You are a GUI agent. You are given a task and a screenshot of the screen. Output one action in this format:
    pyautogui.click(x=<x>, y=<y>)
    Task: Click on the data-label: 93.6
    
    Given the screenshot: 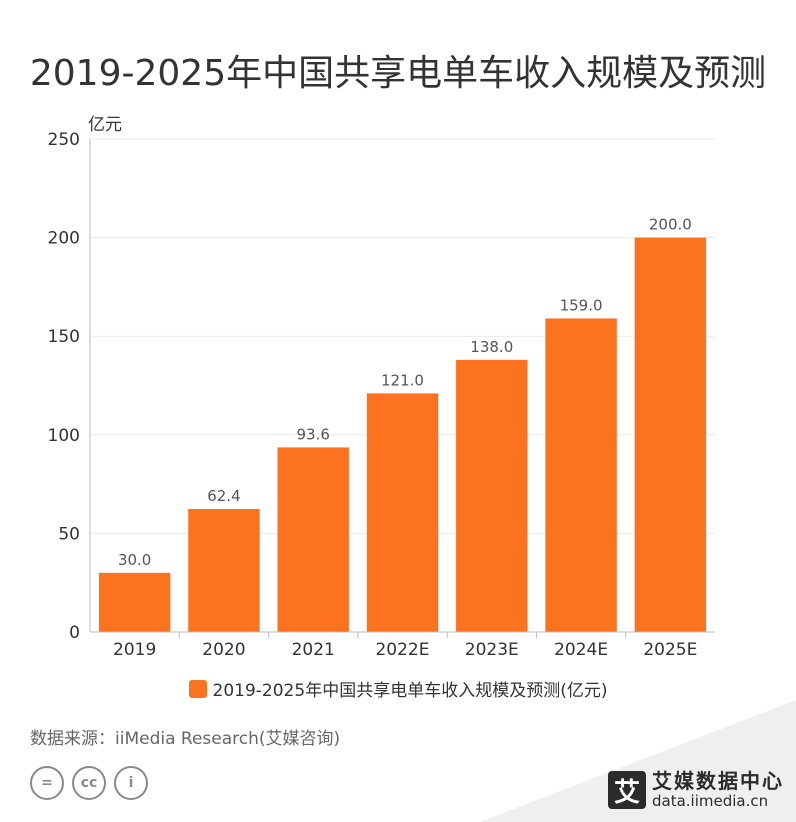 What is the action you would take?
    pyautogui.click(x=313, y=434)
    